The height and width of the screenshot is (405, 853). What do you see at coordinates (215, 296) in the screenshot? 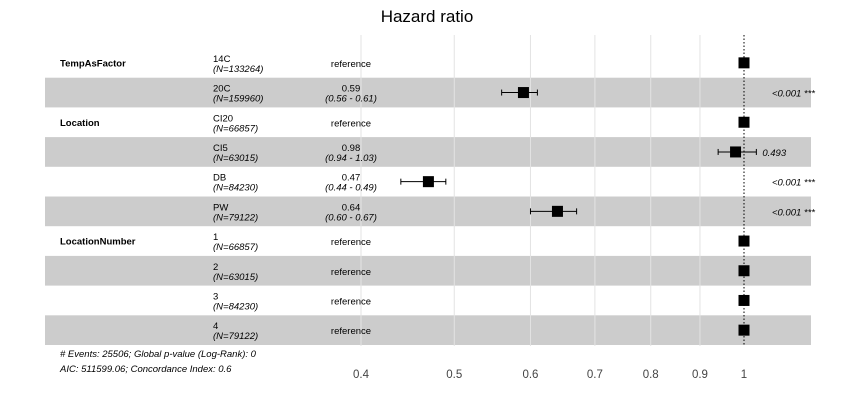
I see `level-label: 3` at bounding box center [215, 296].